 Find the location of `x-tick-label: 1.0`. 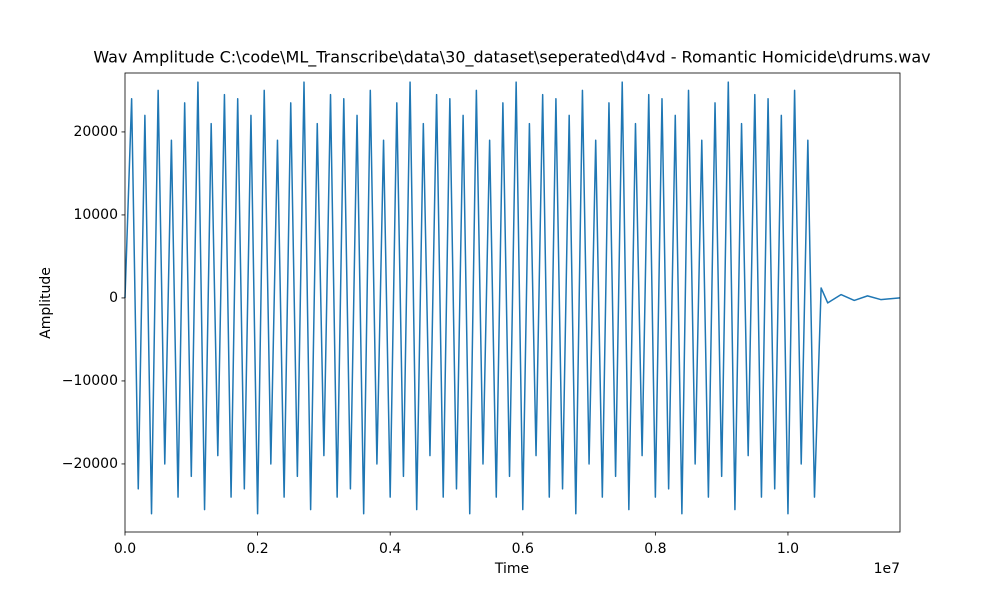

x-tick-label: 1.0 is located at coordinates (788, 549).